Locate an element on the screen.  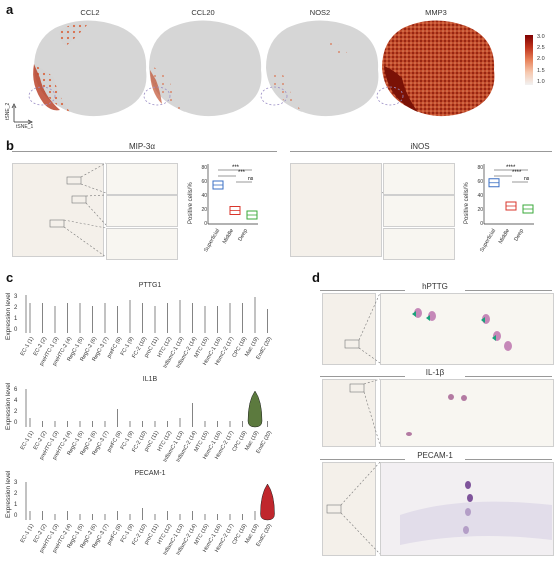
tsne-ccl2 is located at coordinates (87, 68).